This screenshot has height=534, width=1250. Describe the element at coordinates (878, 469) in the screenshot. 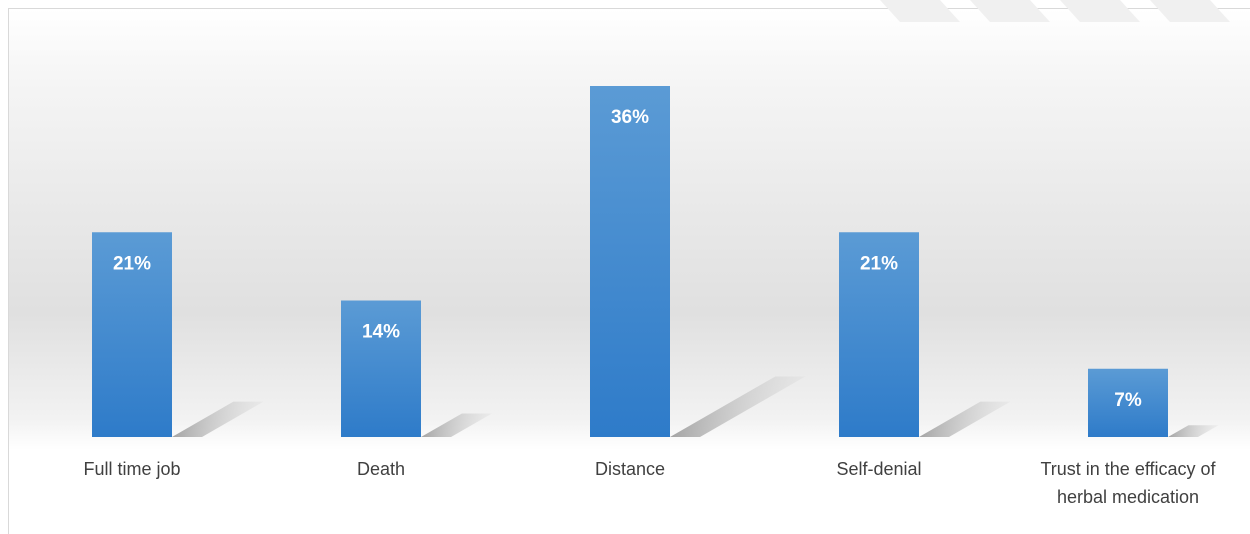

I see `category-label: Self-denial` at that location.